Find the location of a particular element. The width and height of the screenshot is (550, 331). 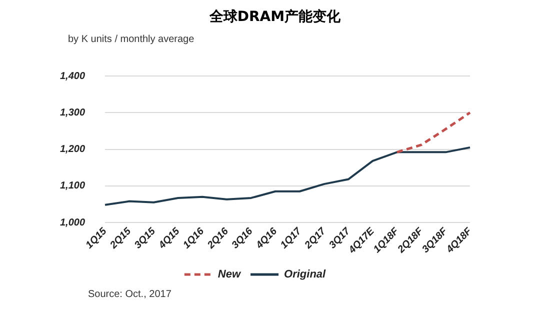

y-tick-label: 1,400 is located at coordinates (73, 76).